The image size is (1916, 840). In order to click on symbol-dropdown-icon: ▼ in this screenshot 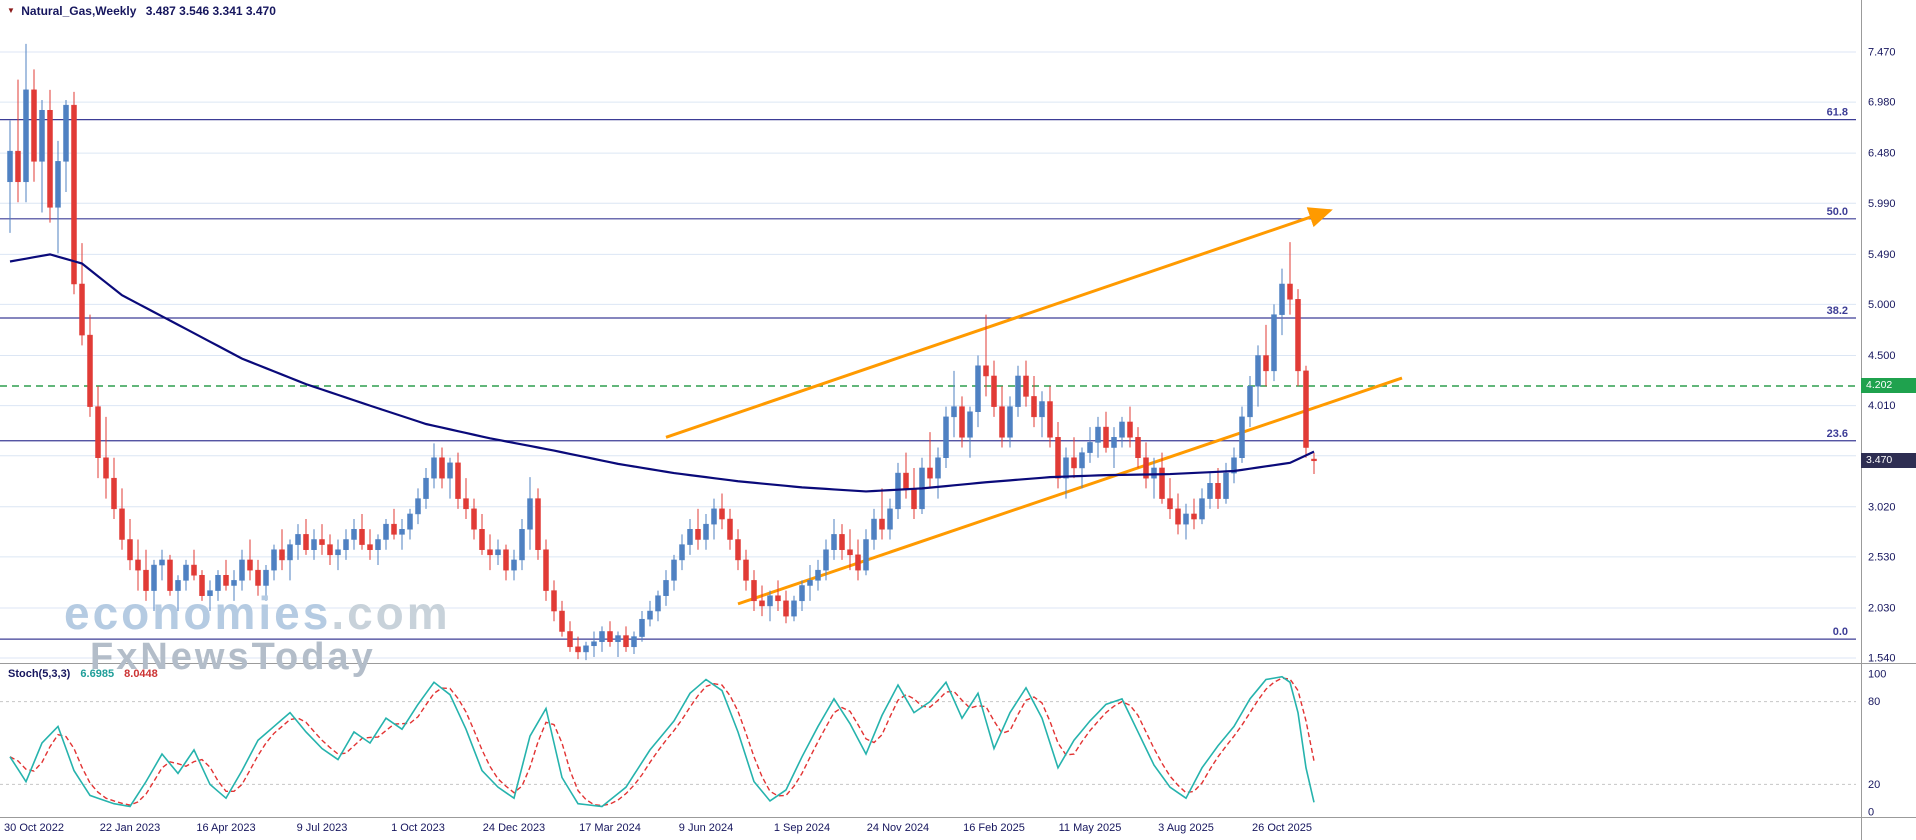, I will do `click(11, 10)`.